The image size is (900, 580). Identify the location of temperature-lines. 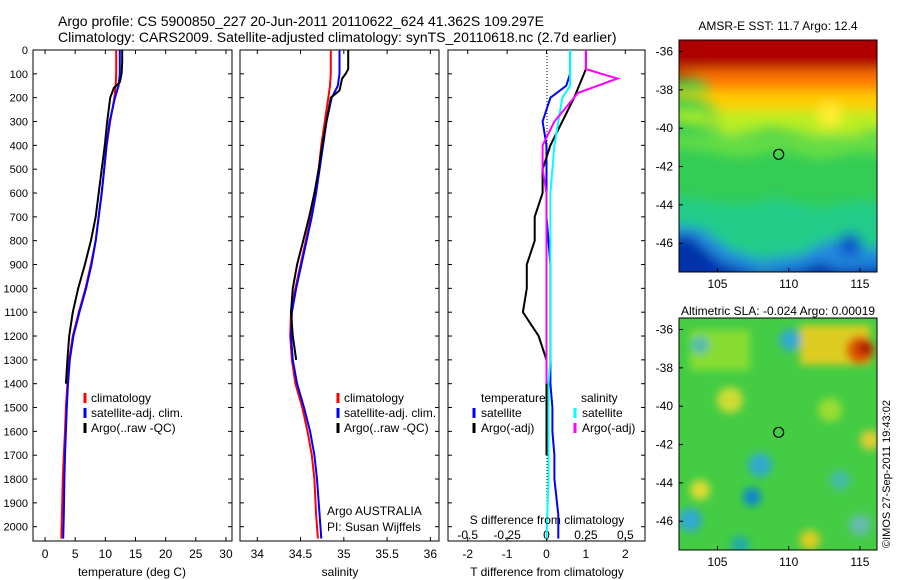
(92, 294).